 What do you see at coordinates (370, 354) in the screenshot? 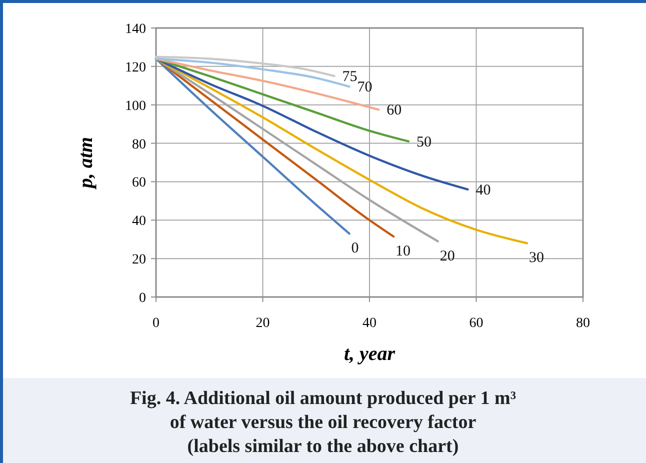
I see `x-axis-title: t, year` at bounding box center [370, 354].